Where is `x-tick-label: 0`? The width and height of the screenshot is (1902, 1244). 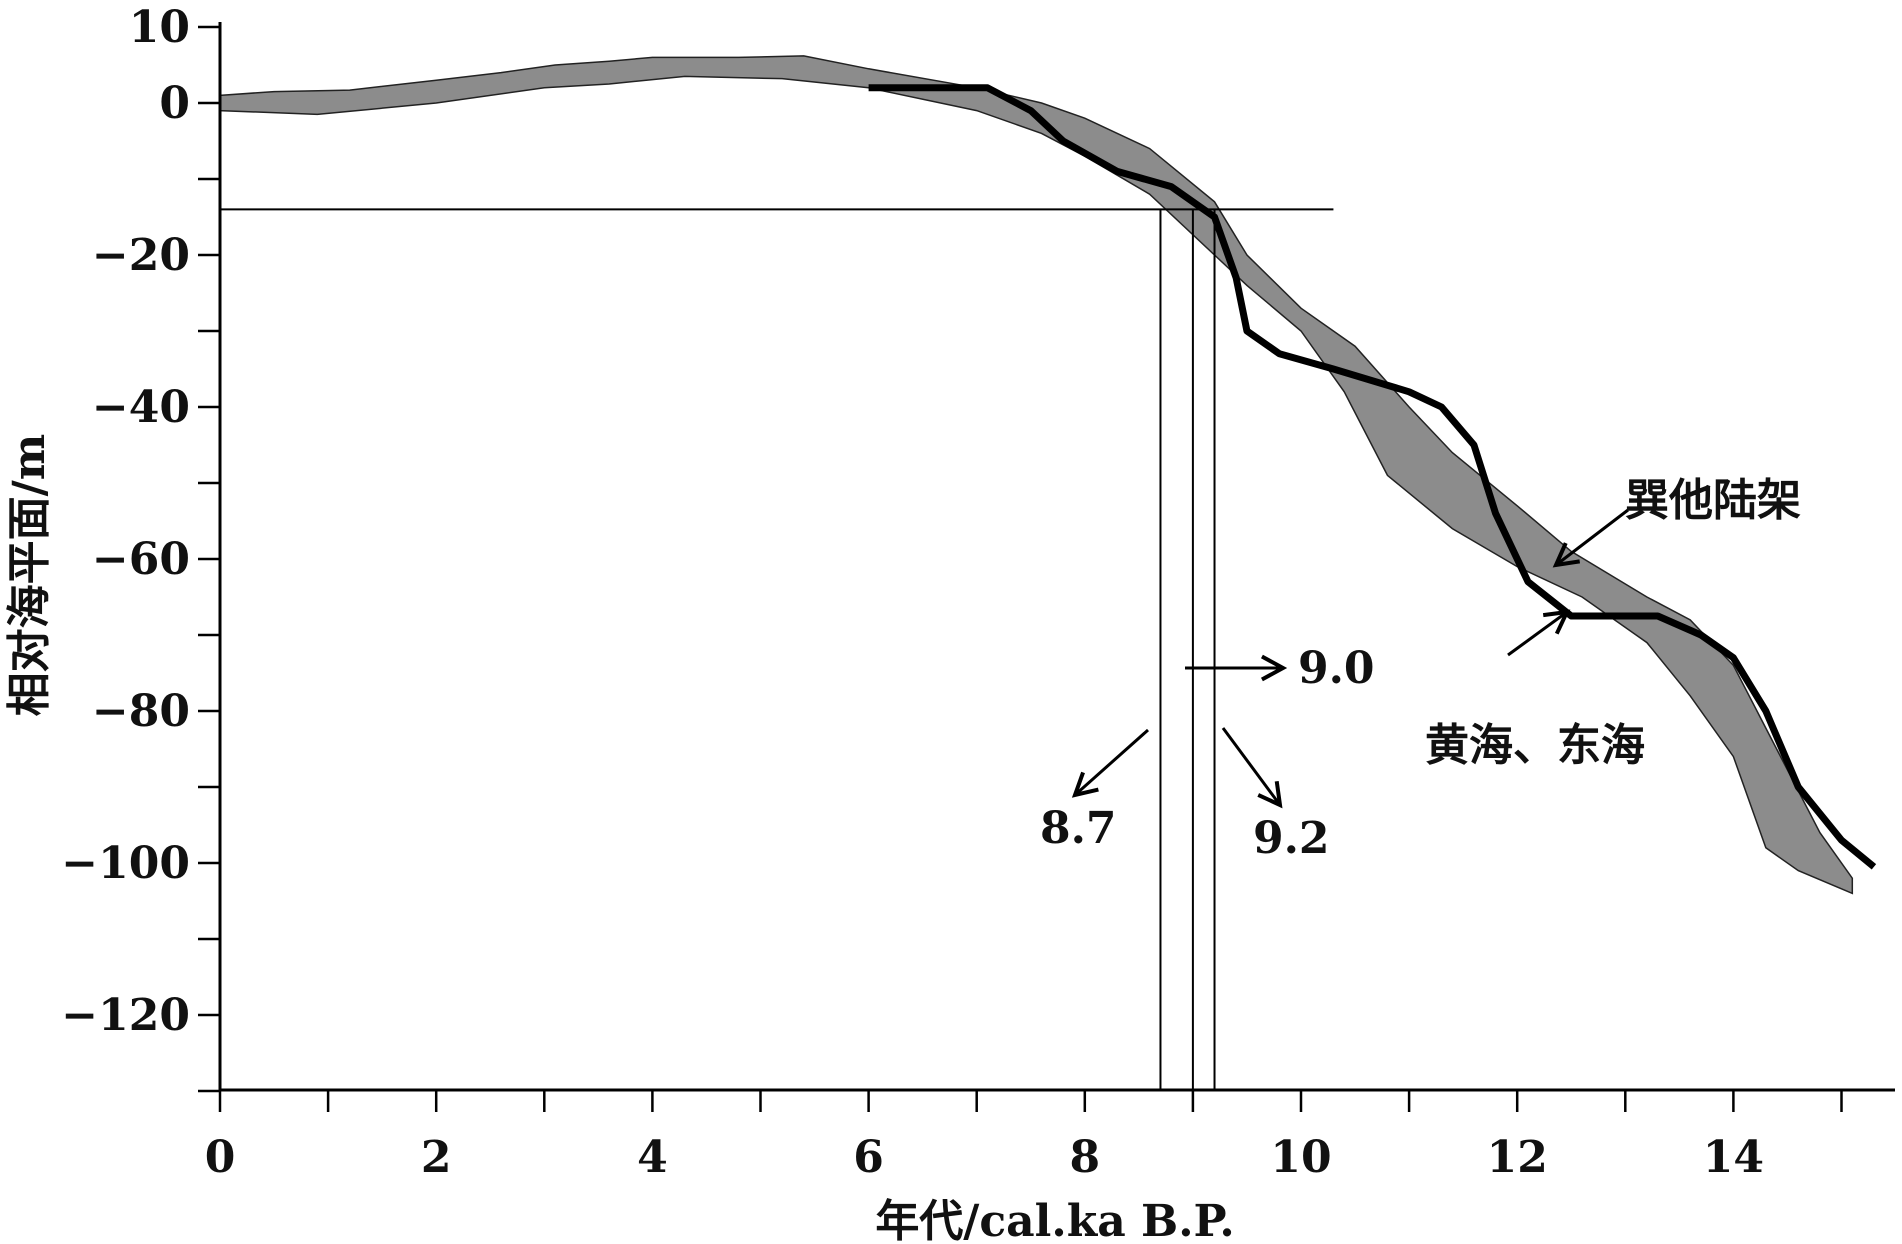 x-tick-label: 0 is located at coordinates (220, 1157).